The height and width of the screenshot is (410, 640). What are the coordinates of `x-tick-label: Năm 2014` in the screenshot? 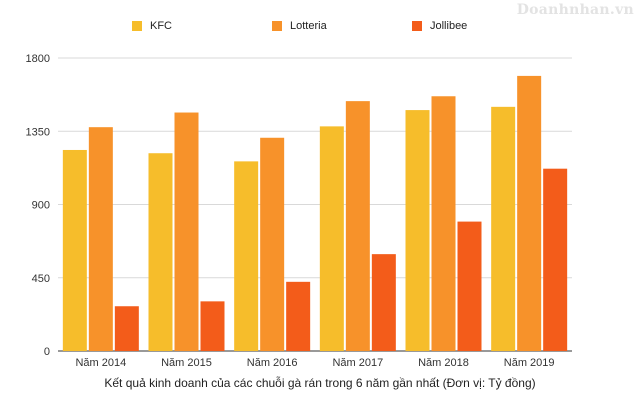 It's located at (100, 363).